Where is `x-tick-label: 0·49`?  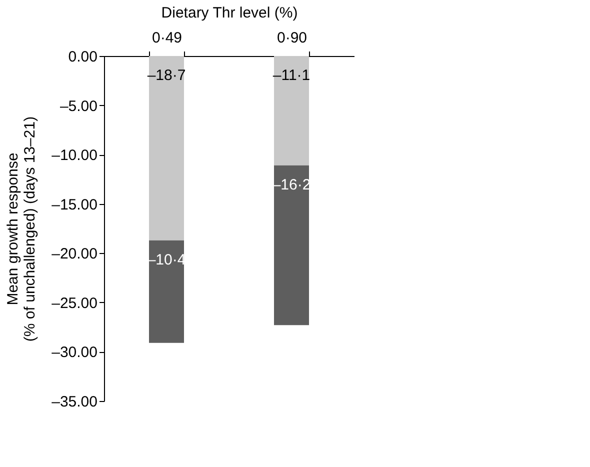
x-tick-label: 0·49 is located at coordinates (167, 38).